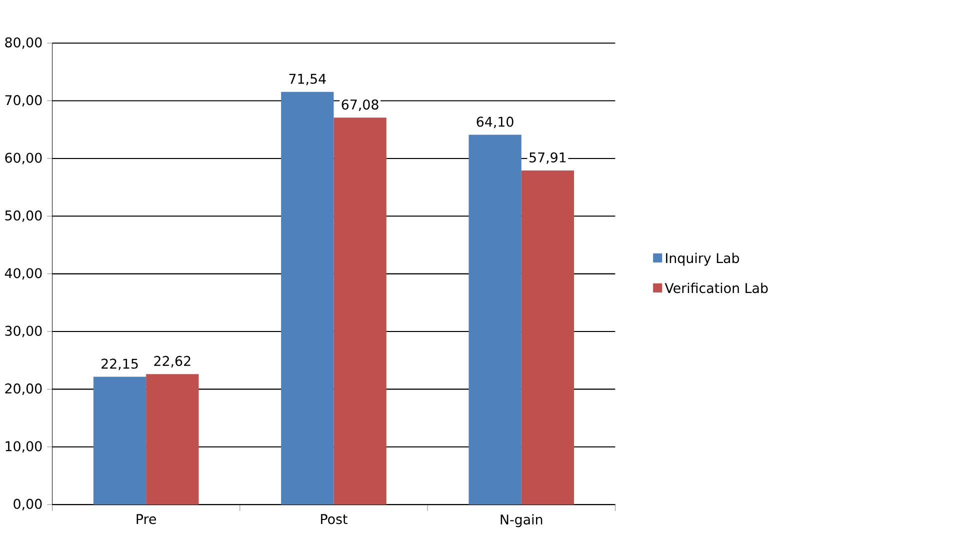  What do you see at coordinates (23, 389) in the screenshot?
I see `y-tick-label: 20,00` at bounding box center [23, 389].